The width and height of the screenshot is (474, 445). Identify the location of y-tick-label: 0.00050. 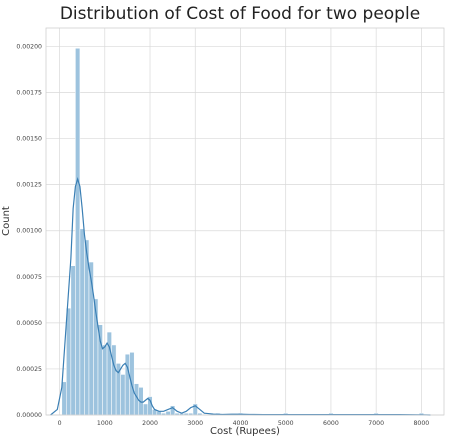
(29, 323).